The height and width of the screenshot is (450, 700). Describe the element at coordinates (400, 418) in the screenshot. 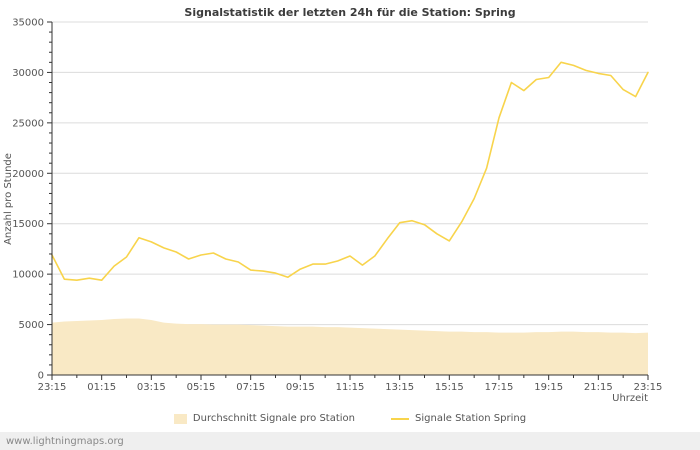

I see `legend-swatch-line` at that location.